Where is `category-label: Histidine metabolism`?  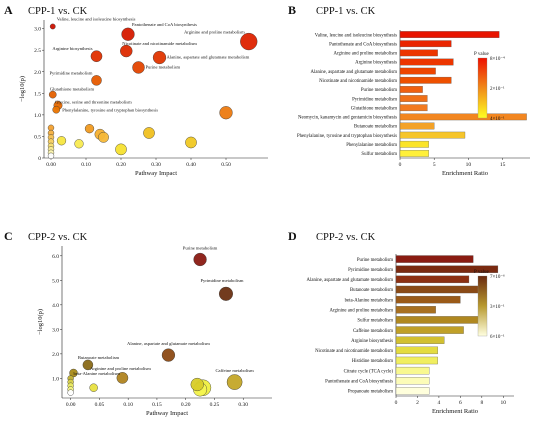
category-label: Histidine metabolism is located at coordinates (372, 361).